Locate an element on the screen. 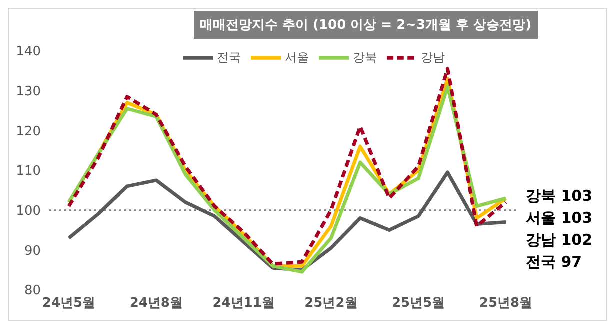 The height and width of the screenshot is (327, 613). x-tick-label: 24년5월 is located at coordinates (69, 304).